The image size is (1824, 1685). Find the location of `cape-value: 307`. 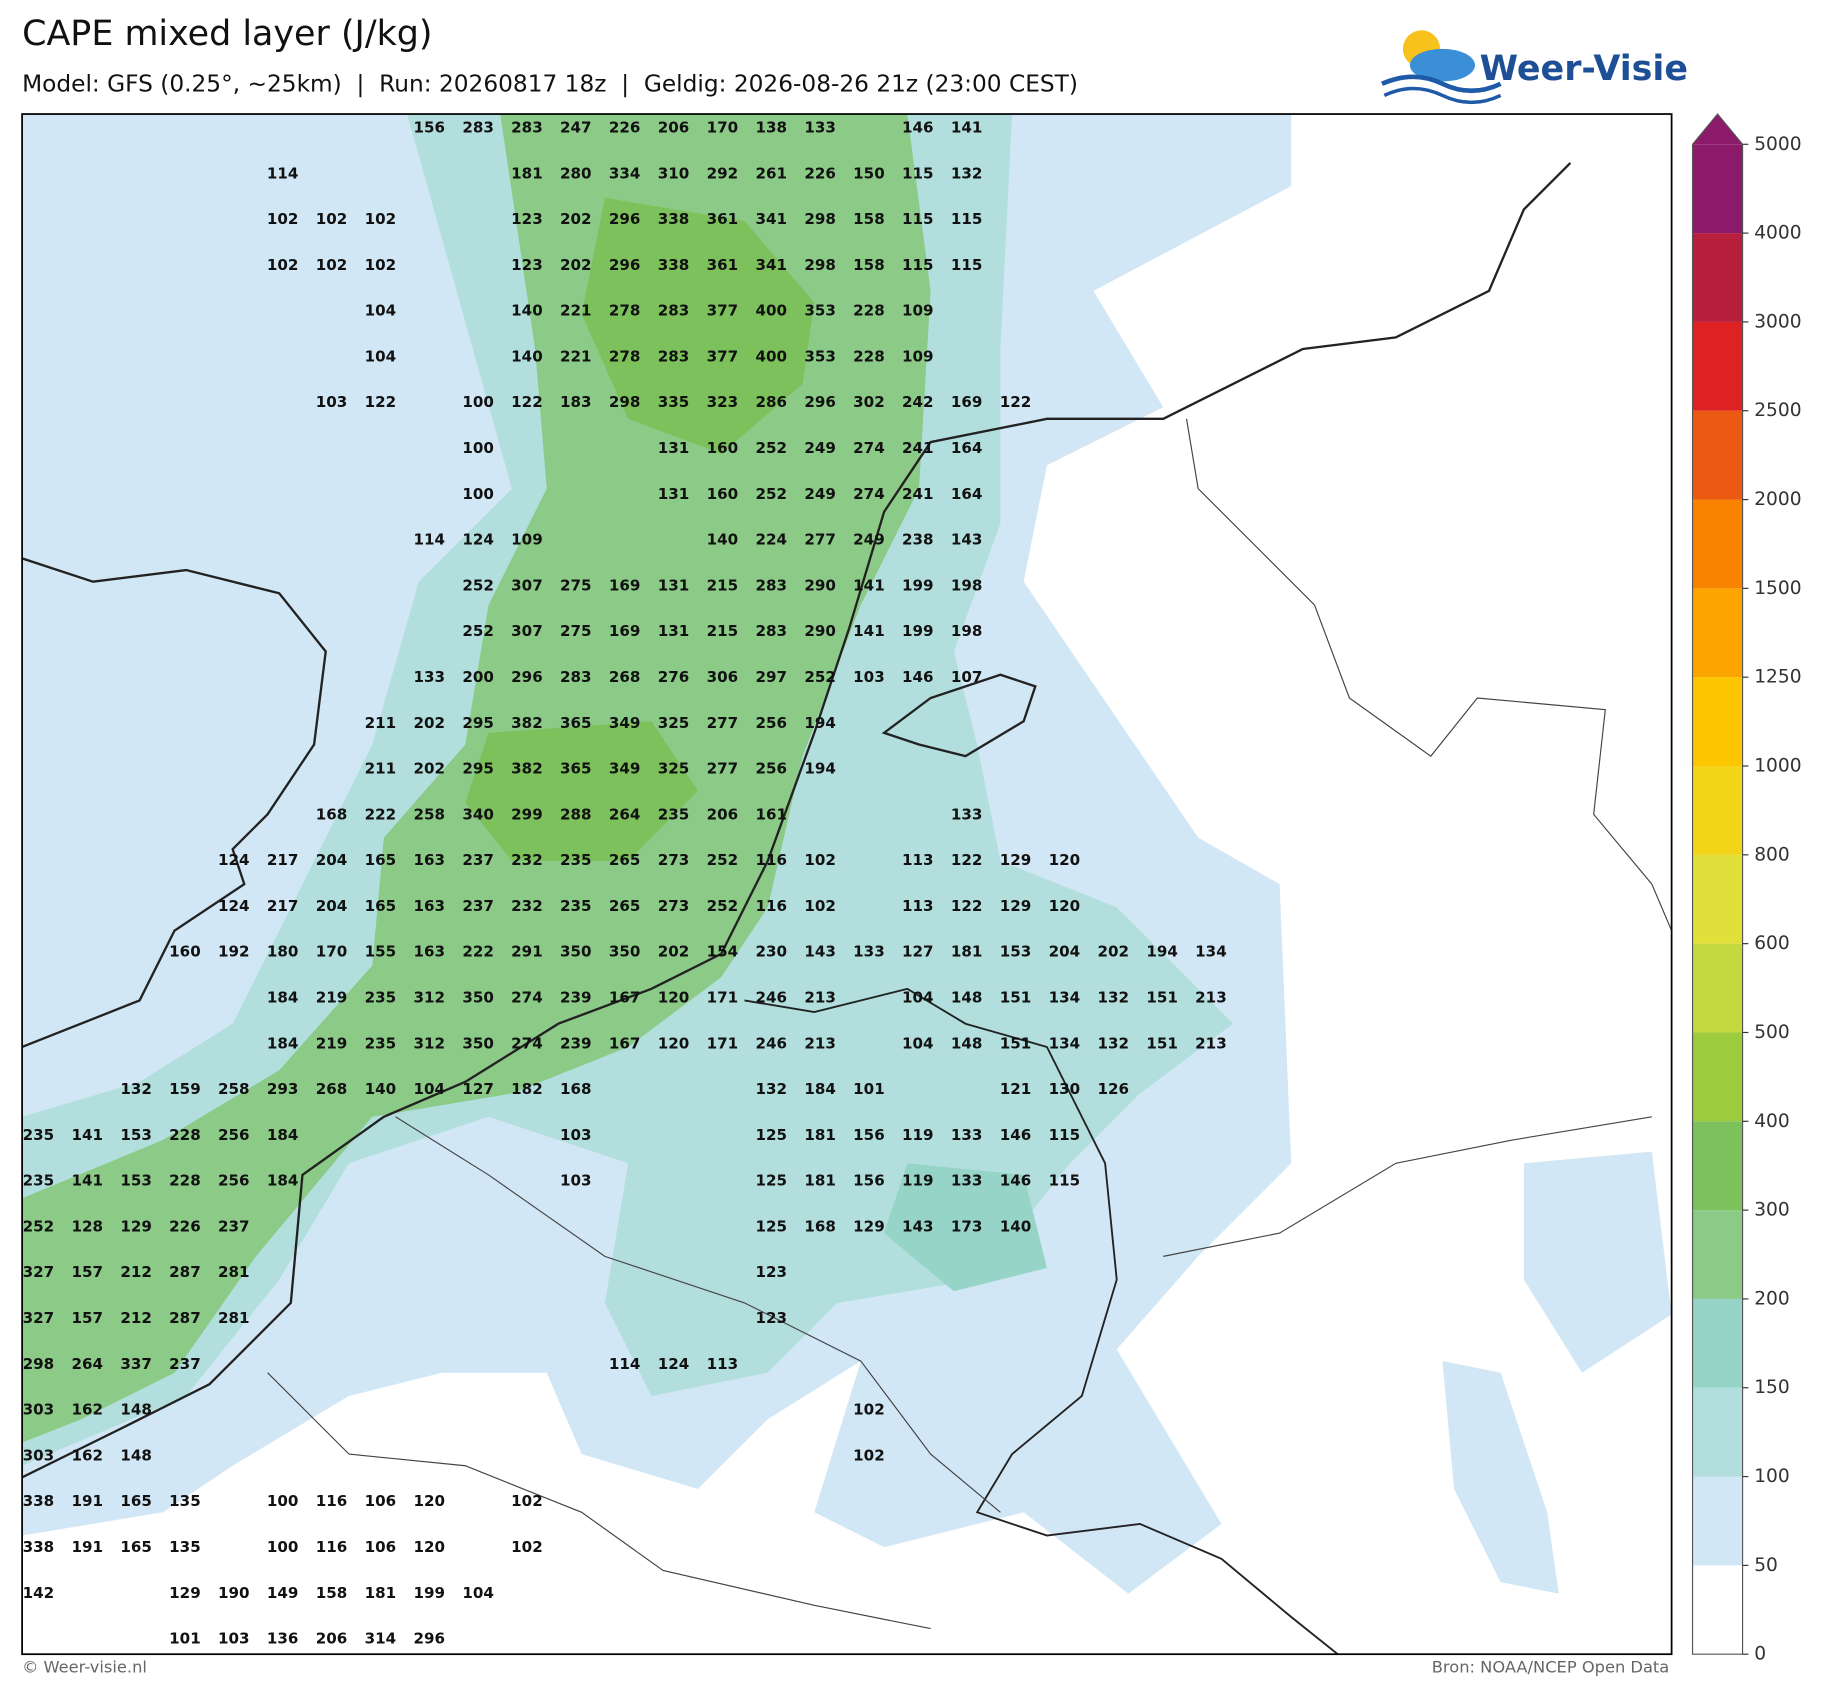

cape-value: 307 is located at coordinates (527, 631).